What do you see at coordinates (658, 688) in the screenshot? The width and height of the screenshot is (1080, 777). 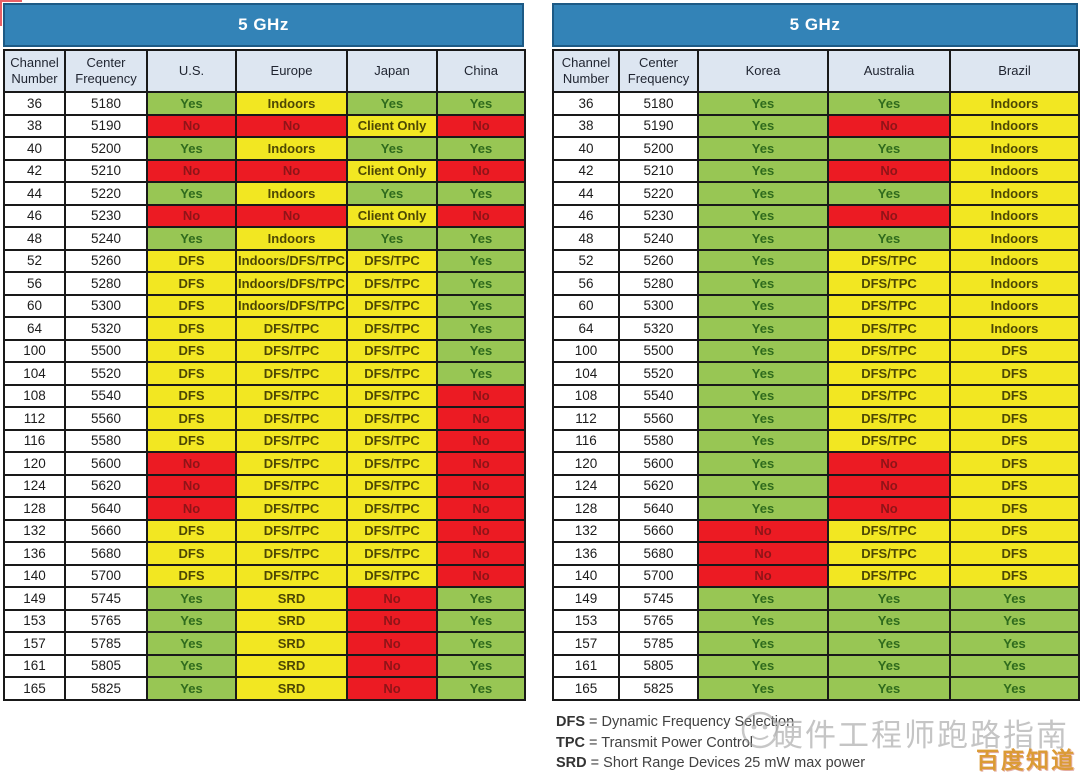 I see `frequency-cell: 5825` at bounding box center [658, 688].